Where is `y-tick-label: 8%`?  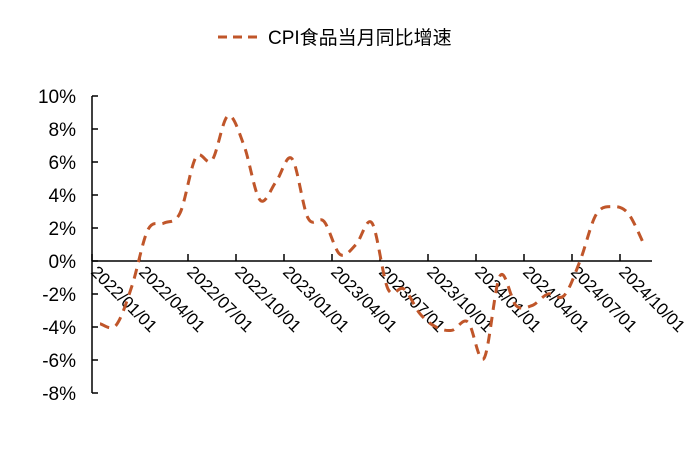 y-tick-label: 8% is located at coordinates (63, 130).